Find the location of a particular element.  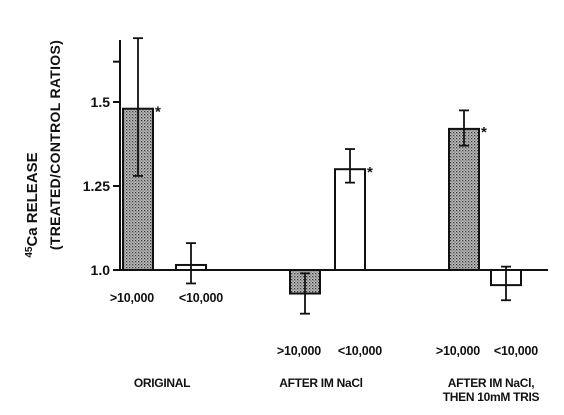

y-axis-sublabel: (TREATED/CONTROL RATIOS) is located at coordinates (55, 145).